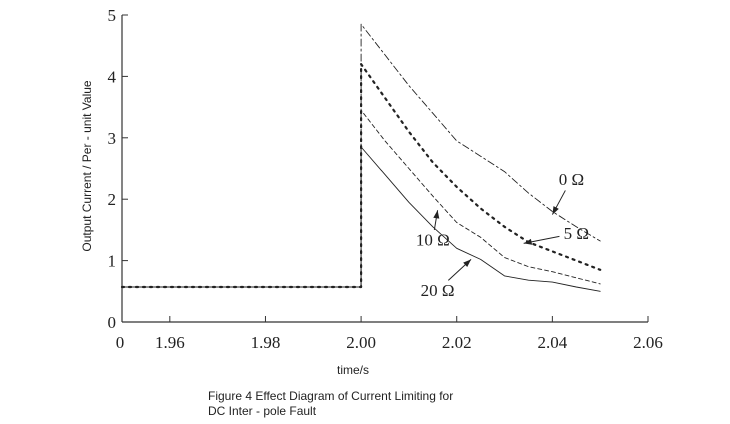  I want to click on series-annotation-label: 20 Ω, so click(438, 290).